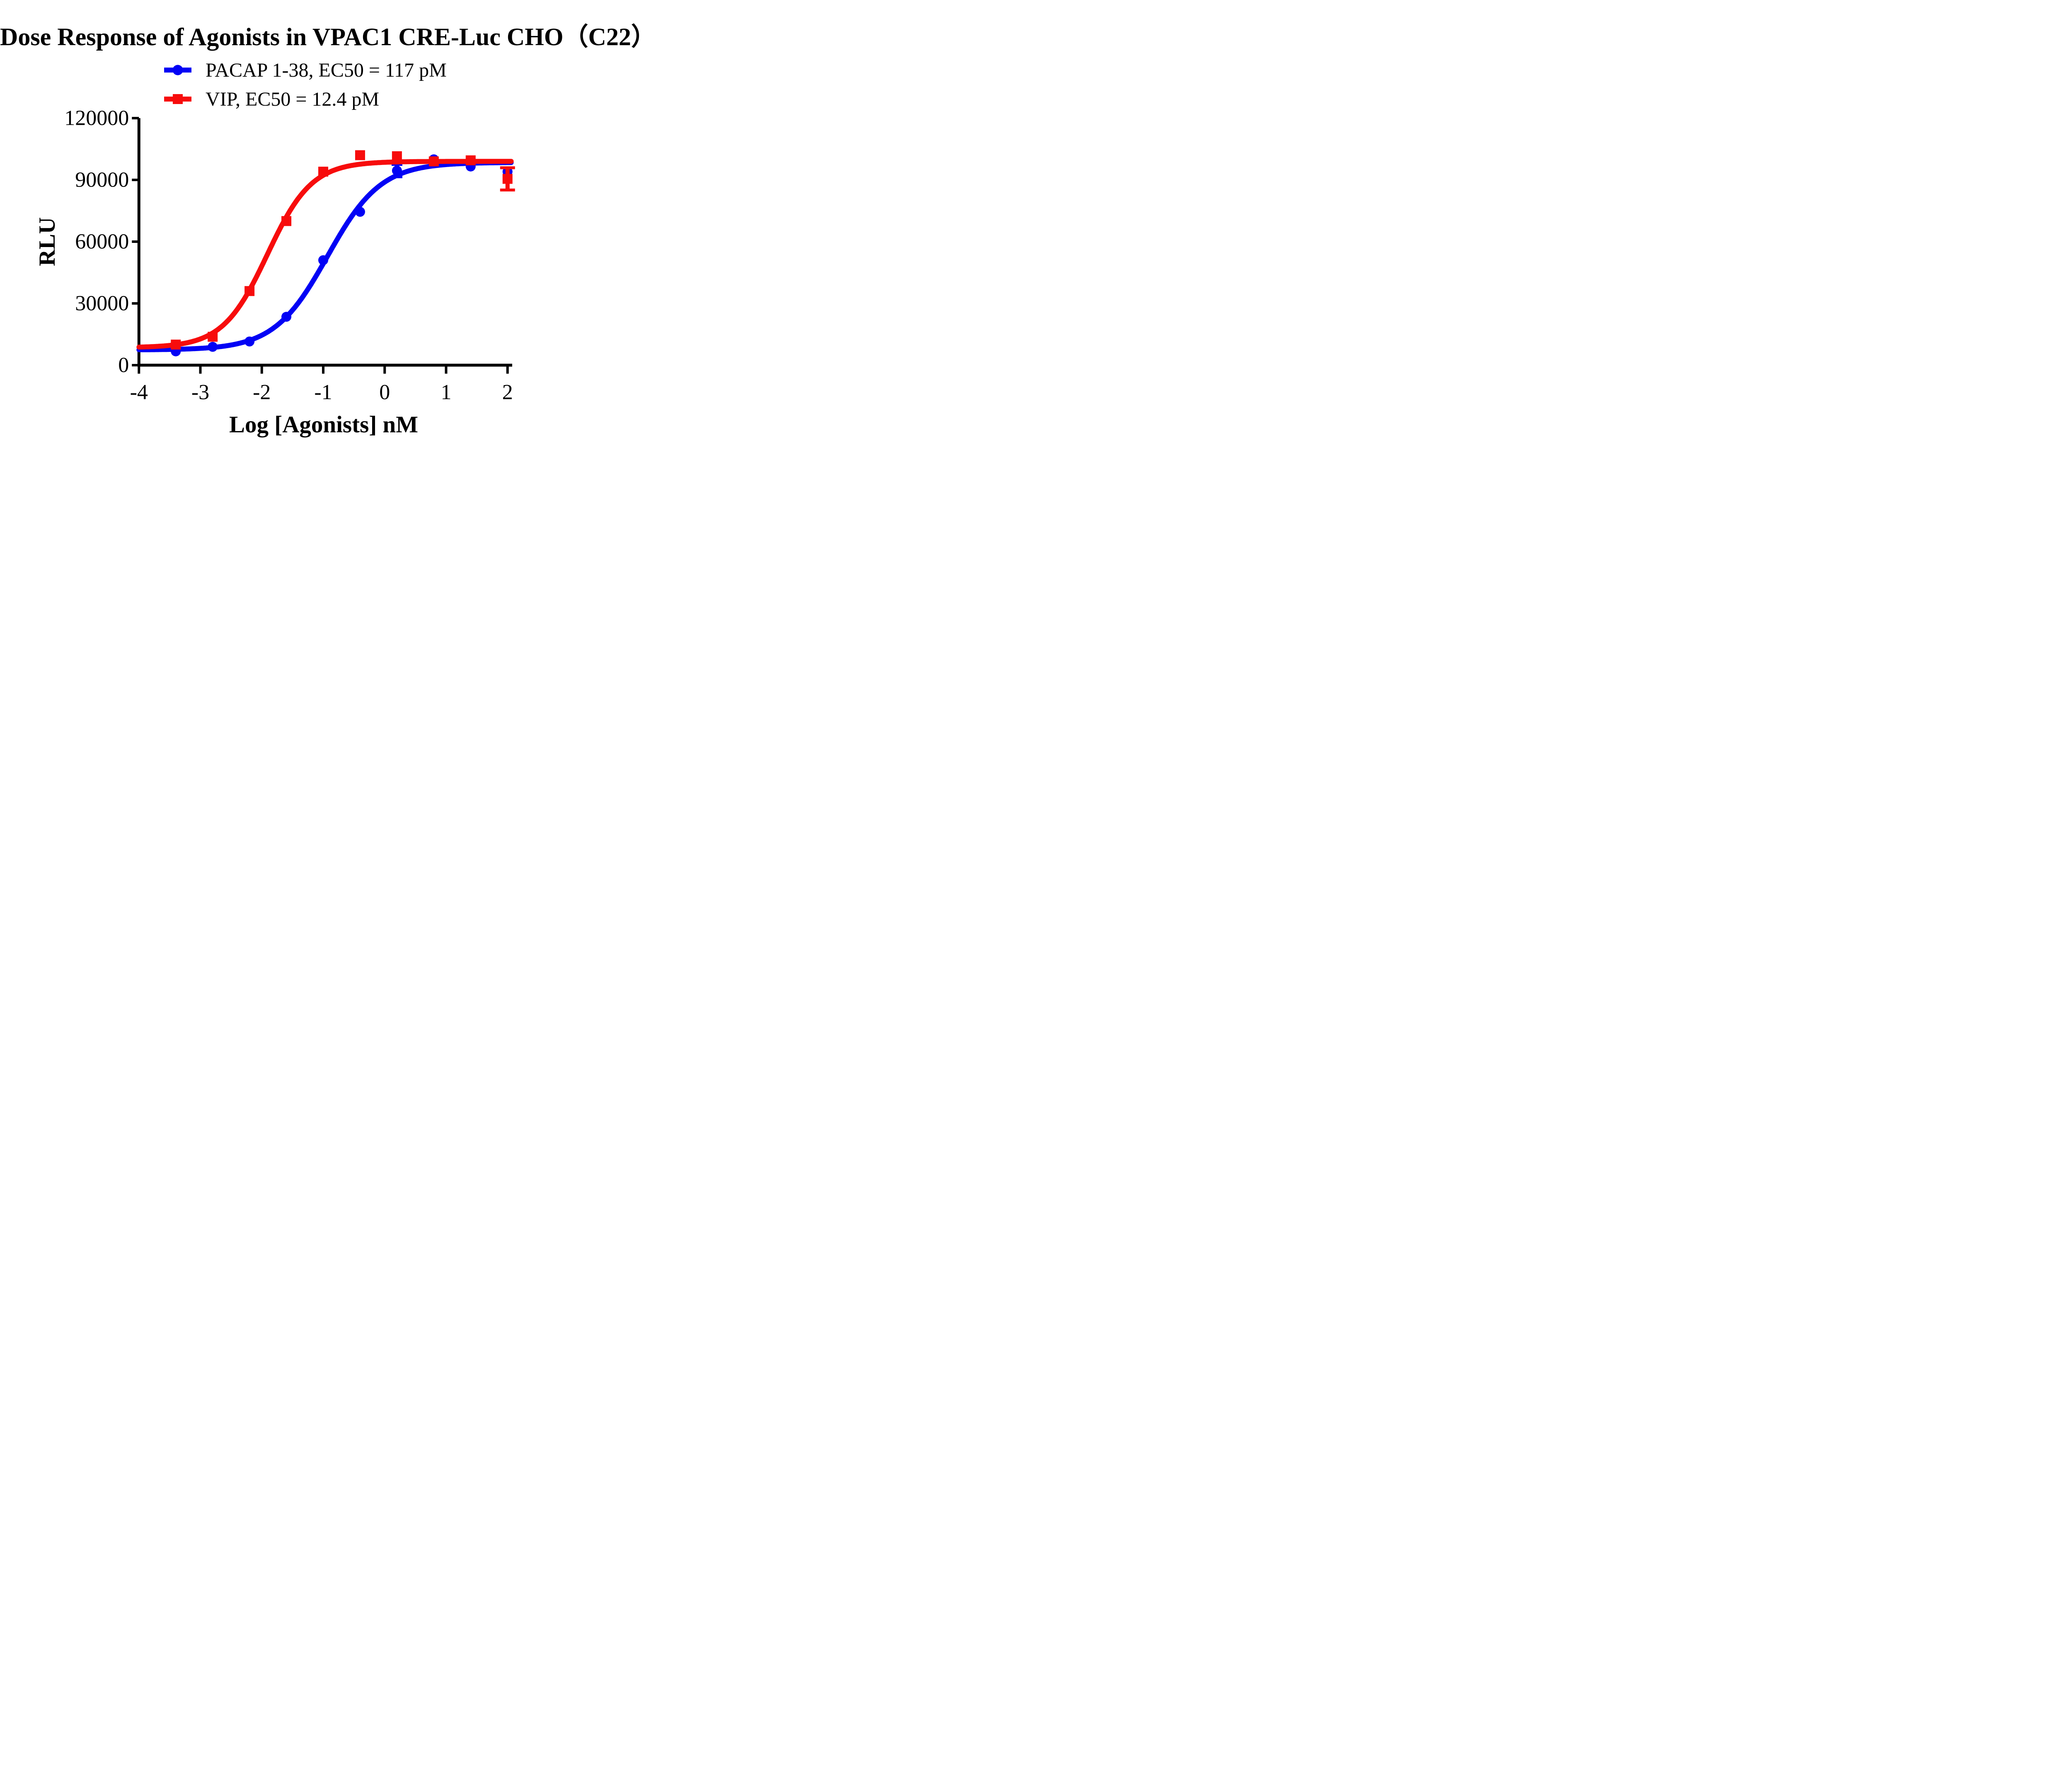 This screenshot has height=1784, width=2072. What do you see at coordinates (325, 254) in the screenshot?
I see `vip-fit-curve` at bounding box center [325, 254].